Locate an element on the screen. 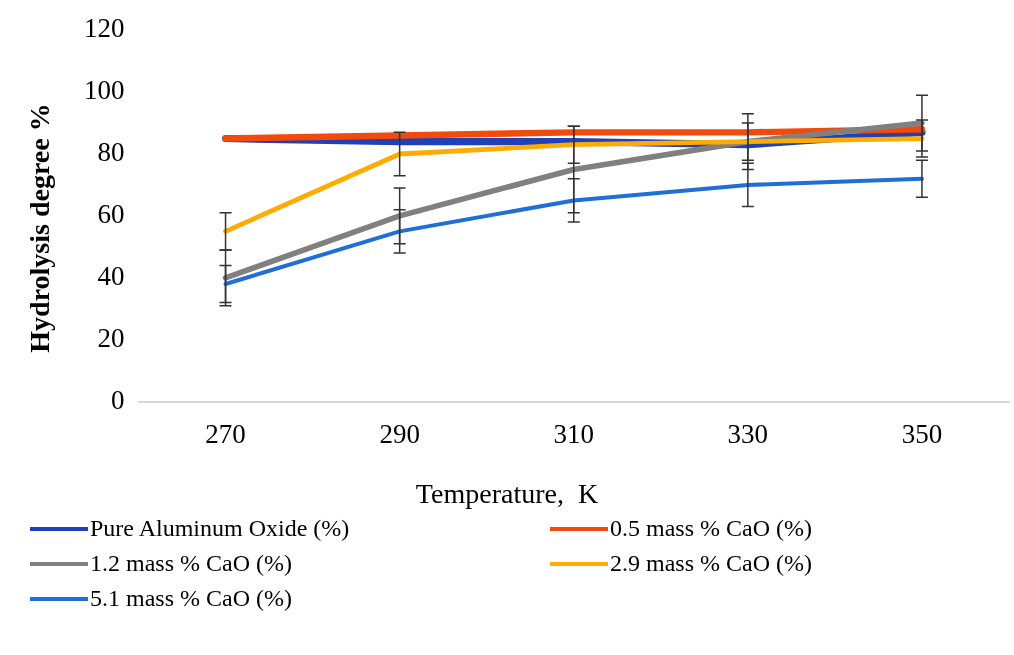  y-tick-label: 80 is located at coordinates (111, 152).